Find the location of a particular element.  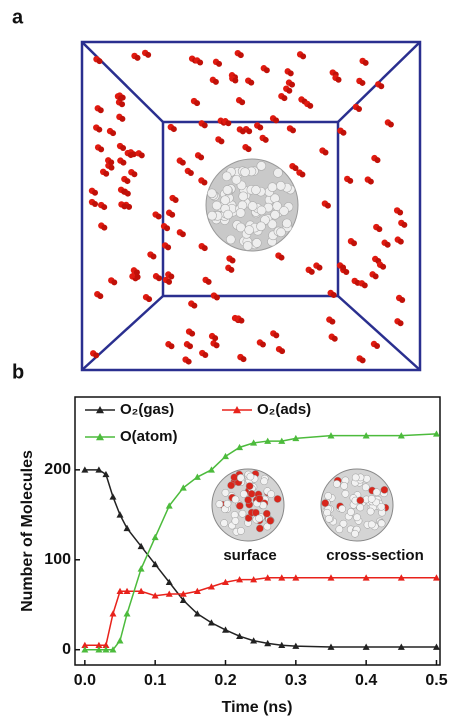

panel-label: a is located at coordinates (18, 17).